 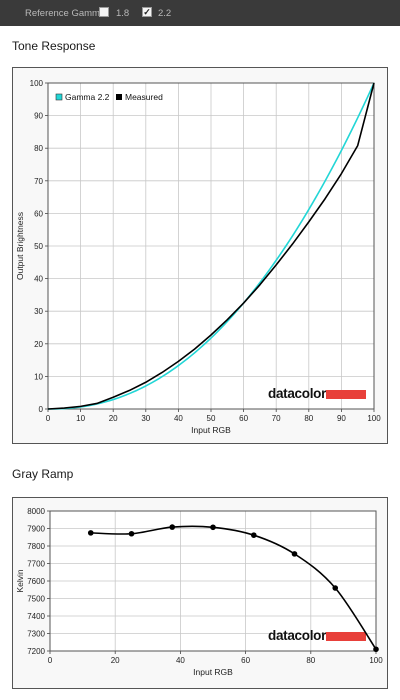 I want to click on y-axis-label: Output Brightness, so click(x=20, y=246).